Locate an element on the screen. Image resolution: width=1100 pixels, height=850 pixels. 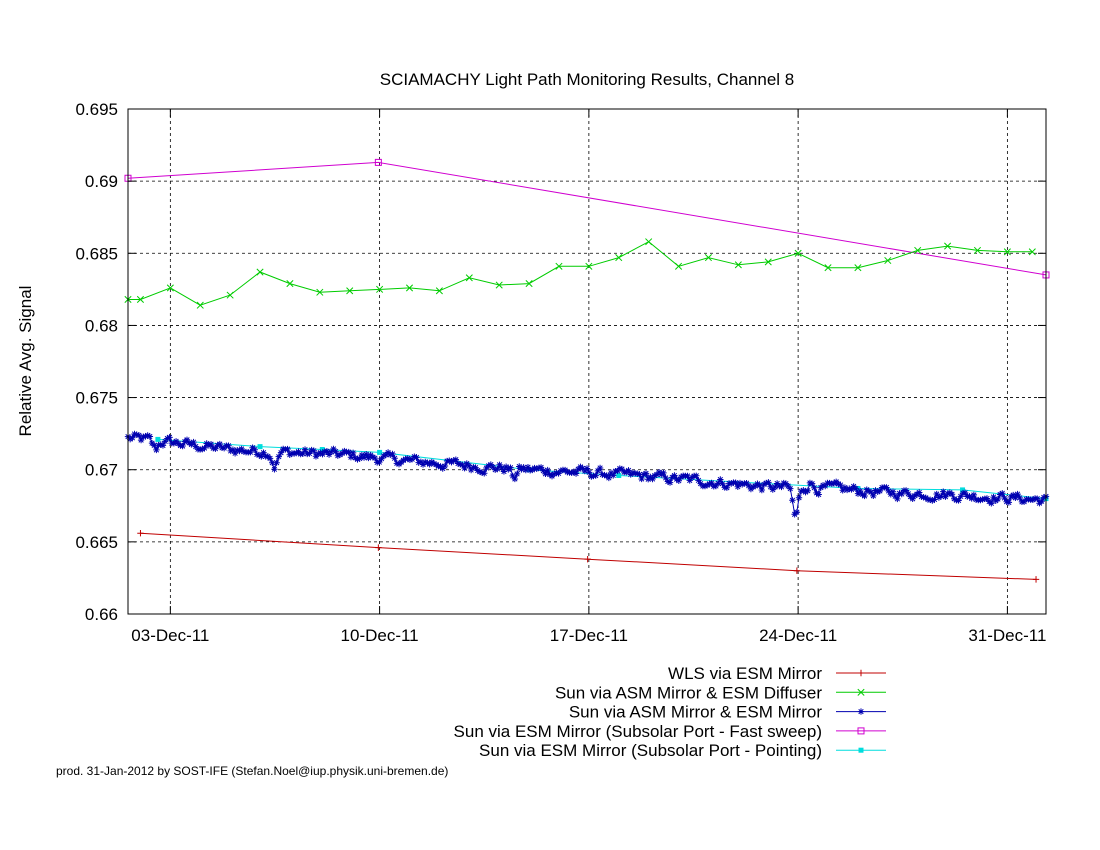
series-line is located at coordinates (602, 469).